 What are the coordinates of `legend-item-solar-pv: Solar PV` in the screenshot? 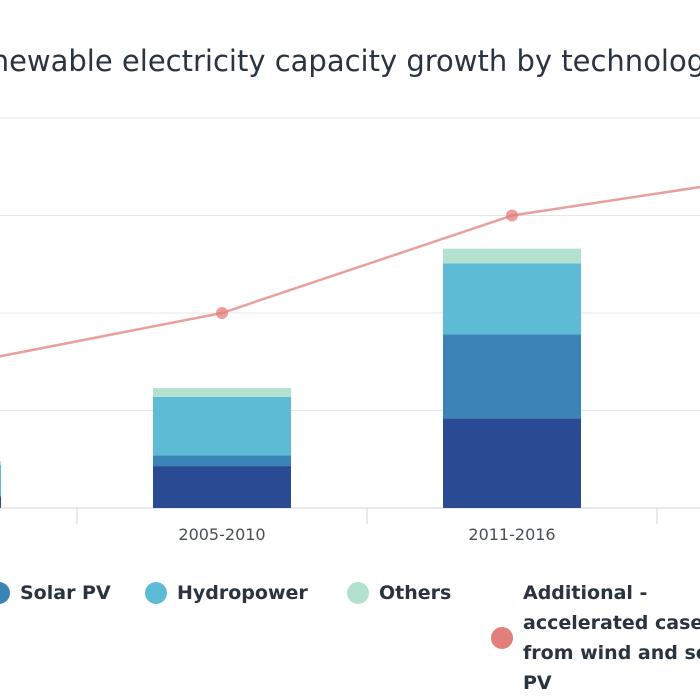 It's located at (55, 593).